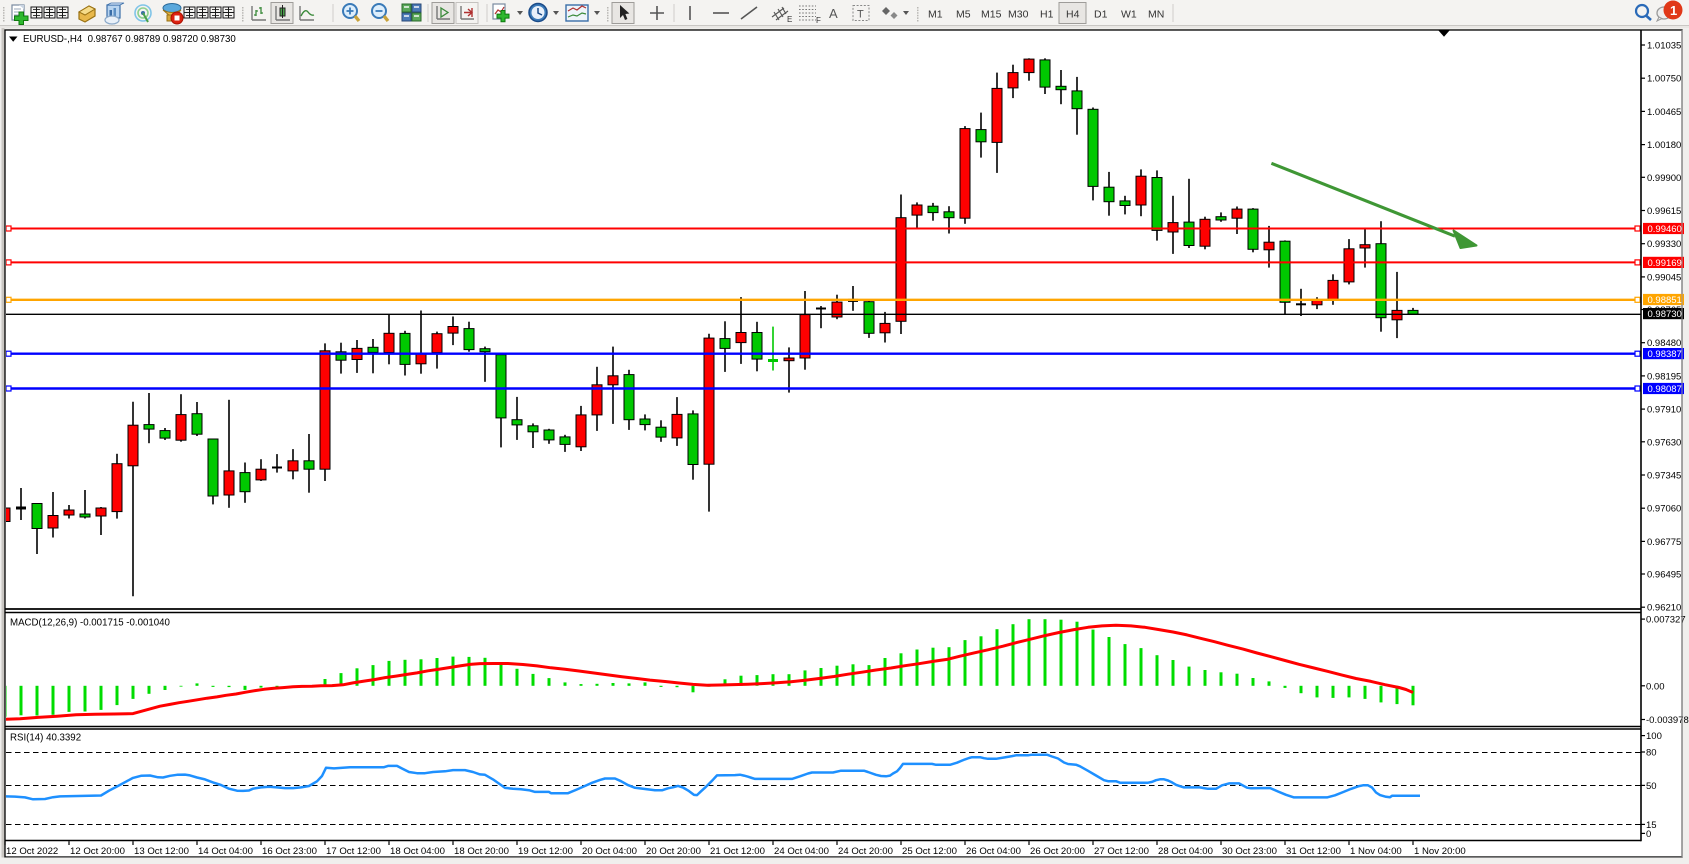  What do you see at coordinates (963, 15) in the screenshot?
I see `svg-text: M5` at bounding box center [963, 15].